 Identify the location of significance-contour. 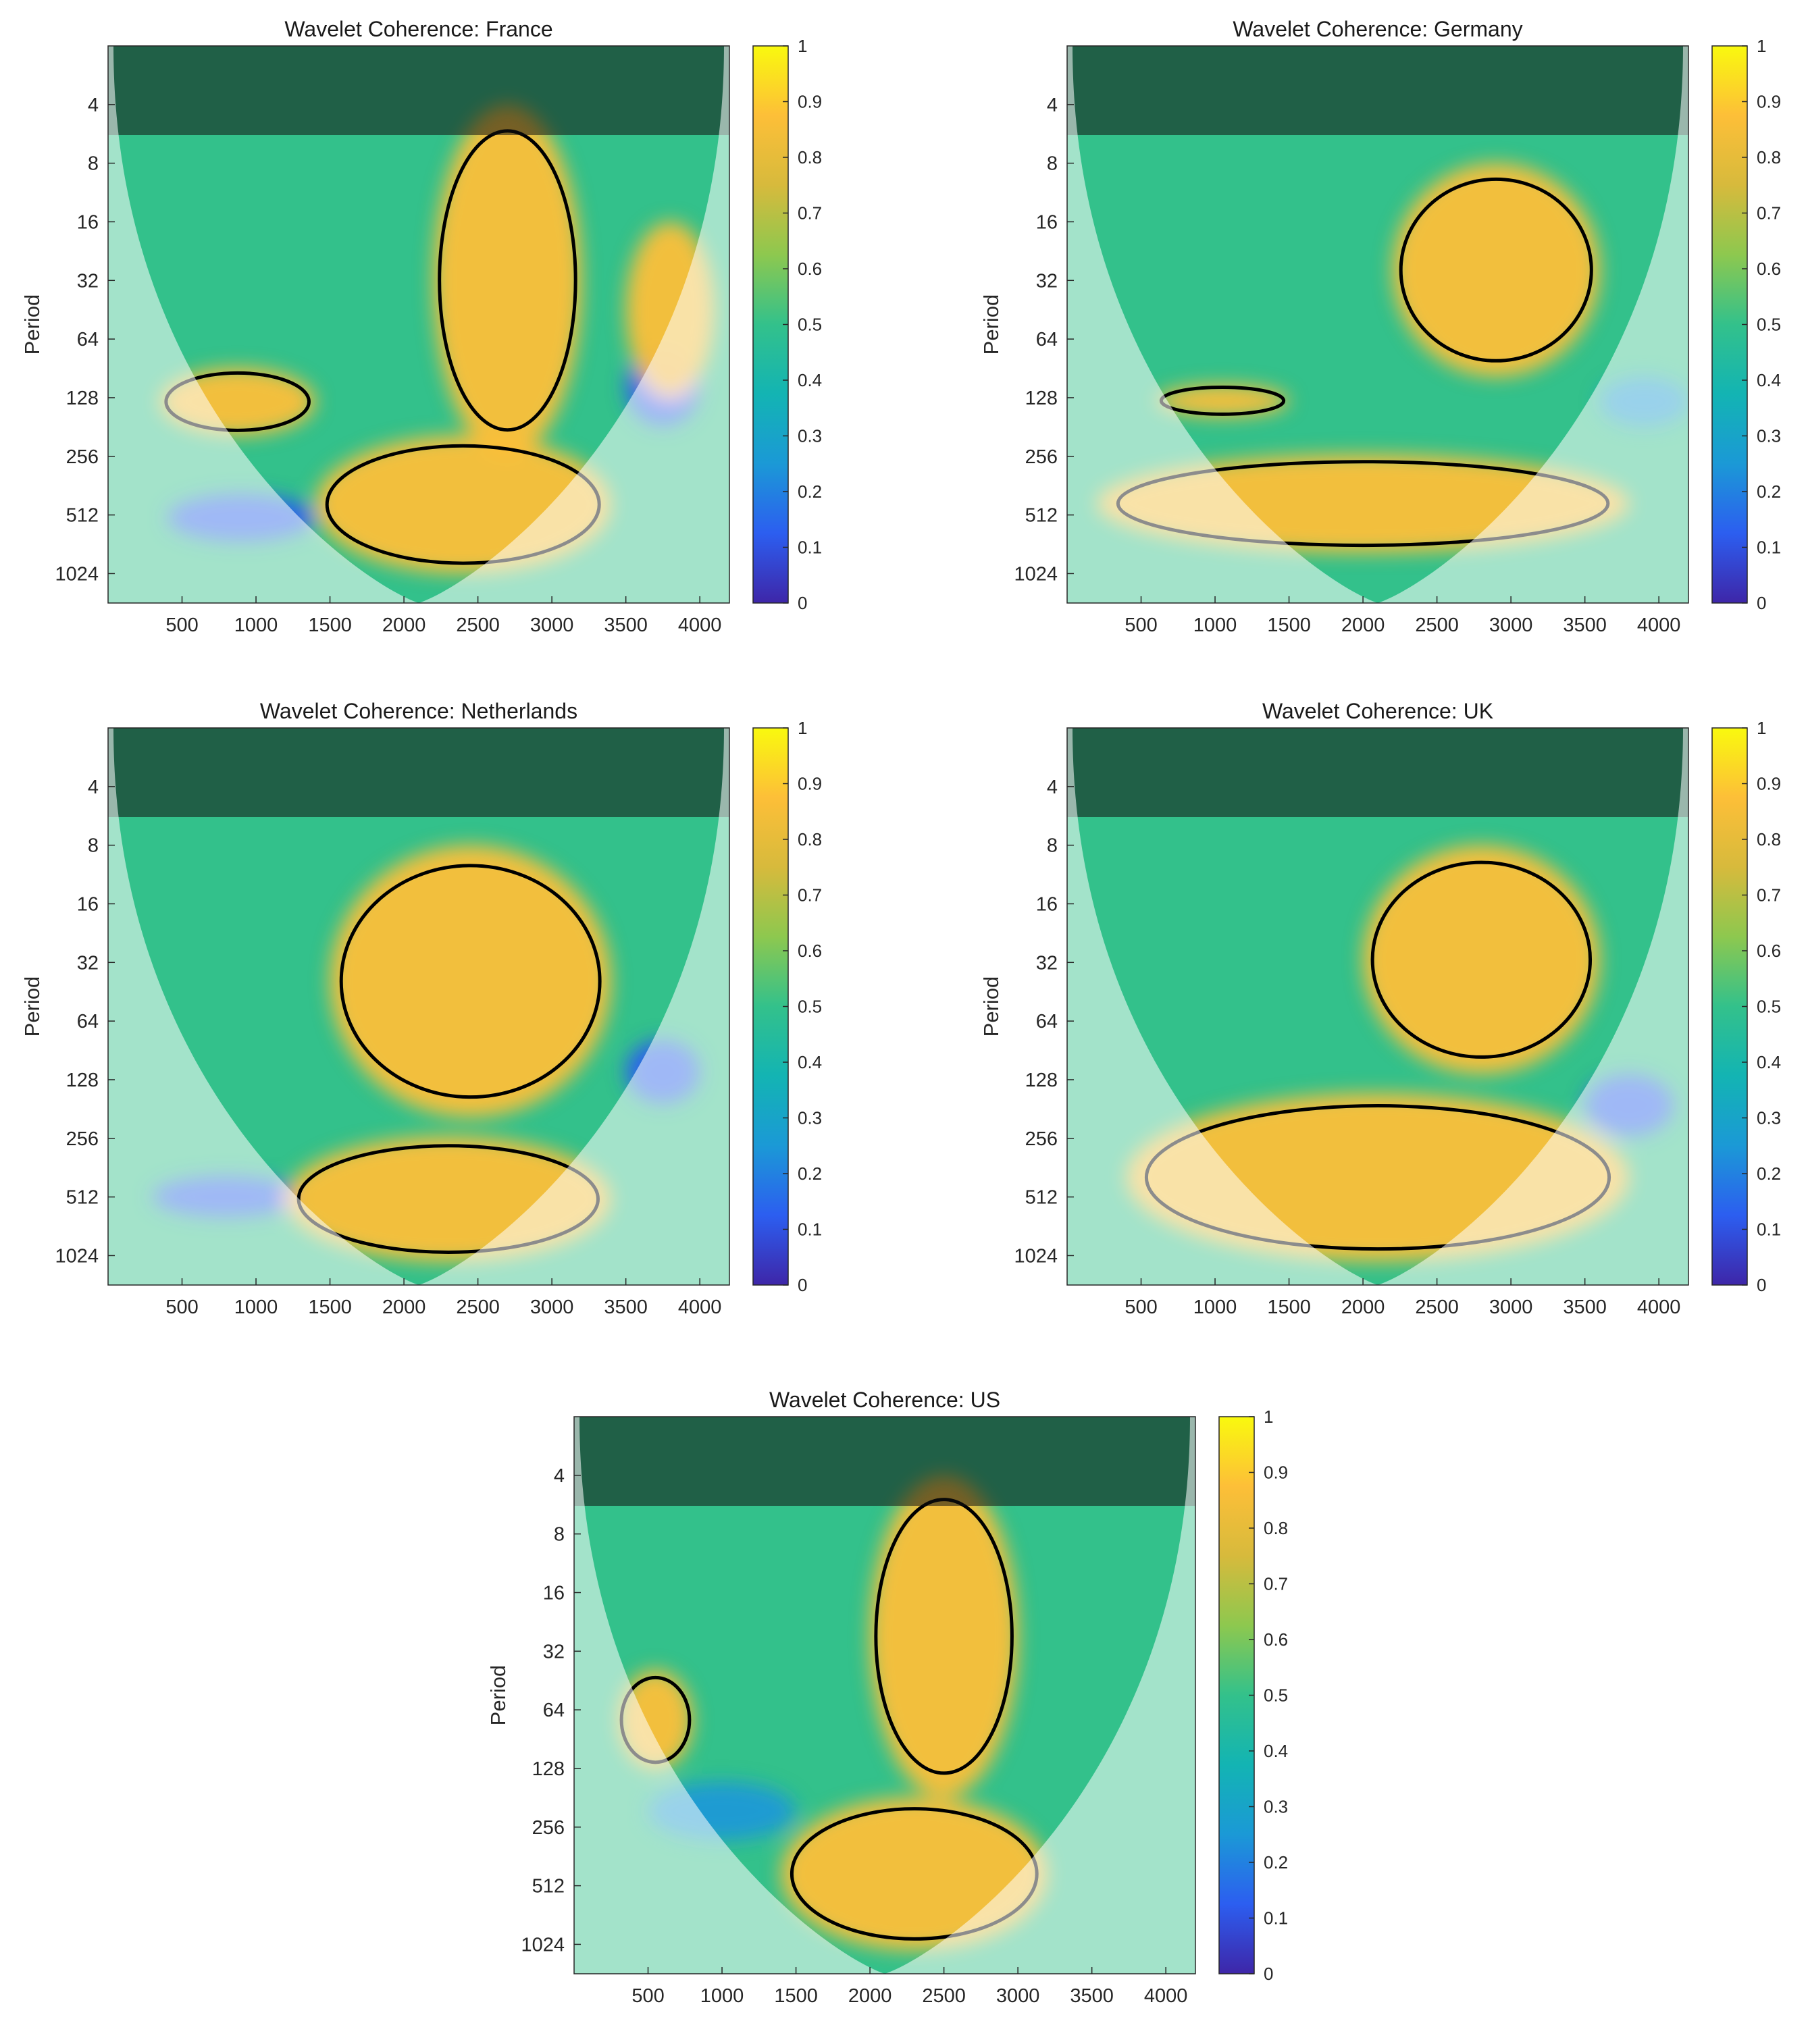
(1496, 270).